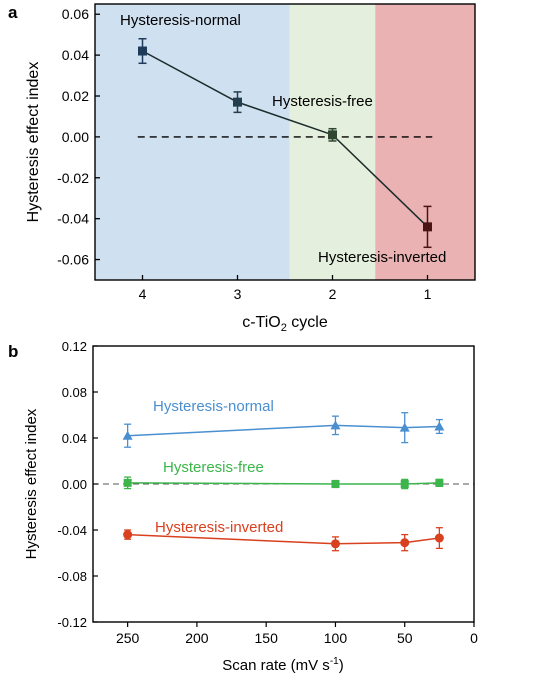 Image resolution: width=538 pixels, height=690 pixels. What do you see at coordinates (13, 351) in the screenshot?
I see `panel-b-label: b` at bounding box center [13, 351].